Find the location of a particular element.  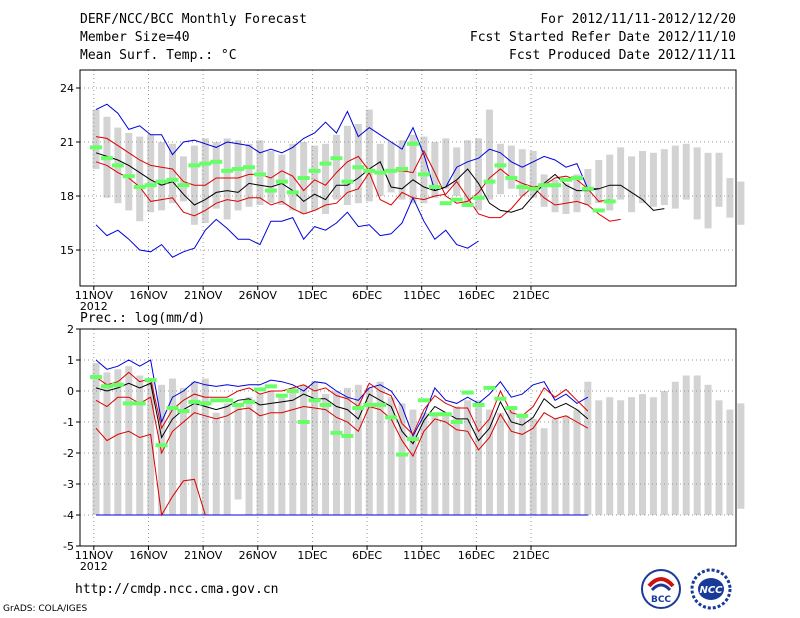

x-tick-label: 1DEC is located at coordinates (312, 295).